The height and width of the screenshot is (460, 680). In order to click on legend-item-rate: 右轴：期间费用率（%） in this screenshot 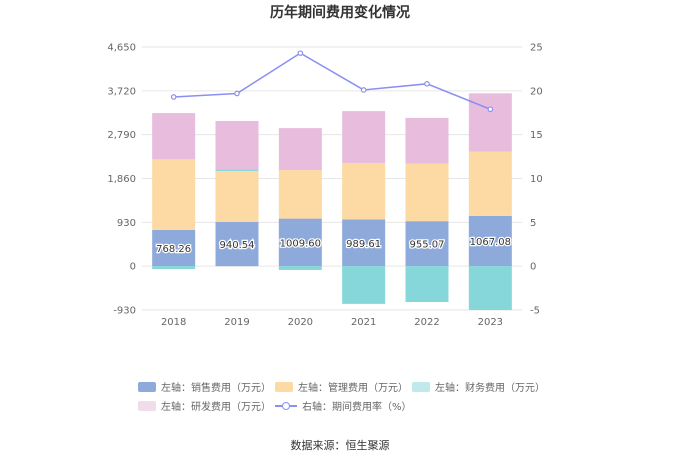, I will do `click(343, 405)`.